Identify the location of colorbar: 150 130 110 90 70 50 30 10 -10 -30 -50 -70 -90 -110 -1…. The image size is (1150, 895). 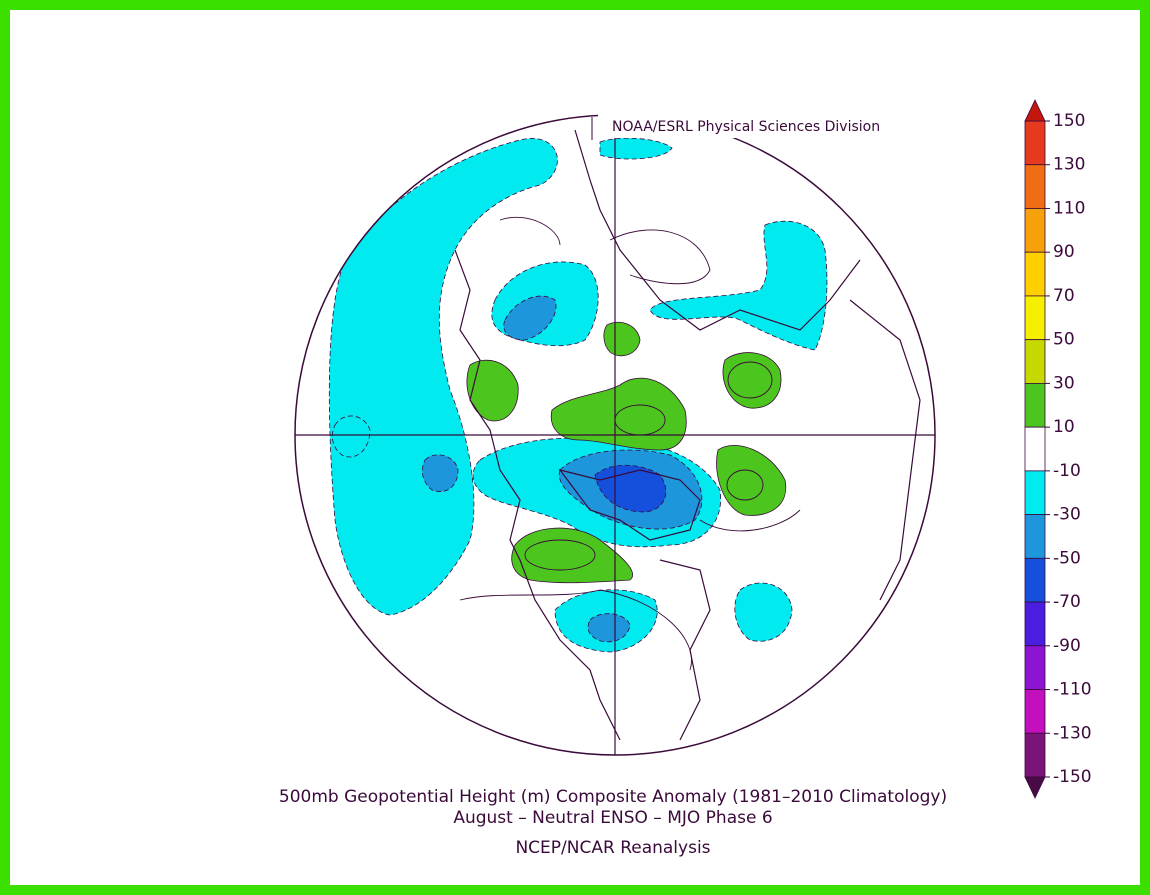
(1058, 449).